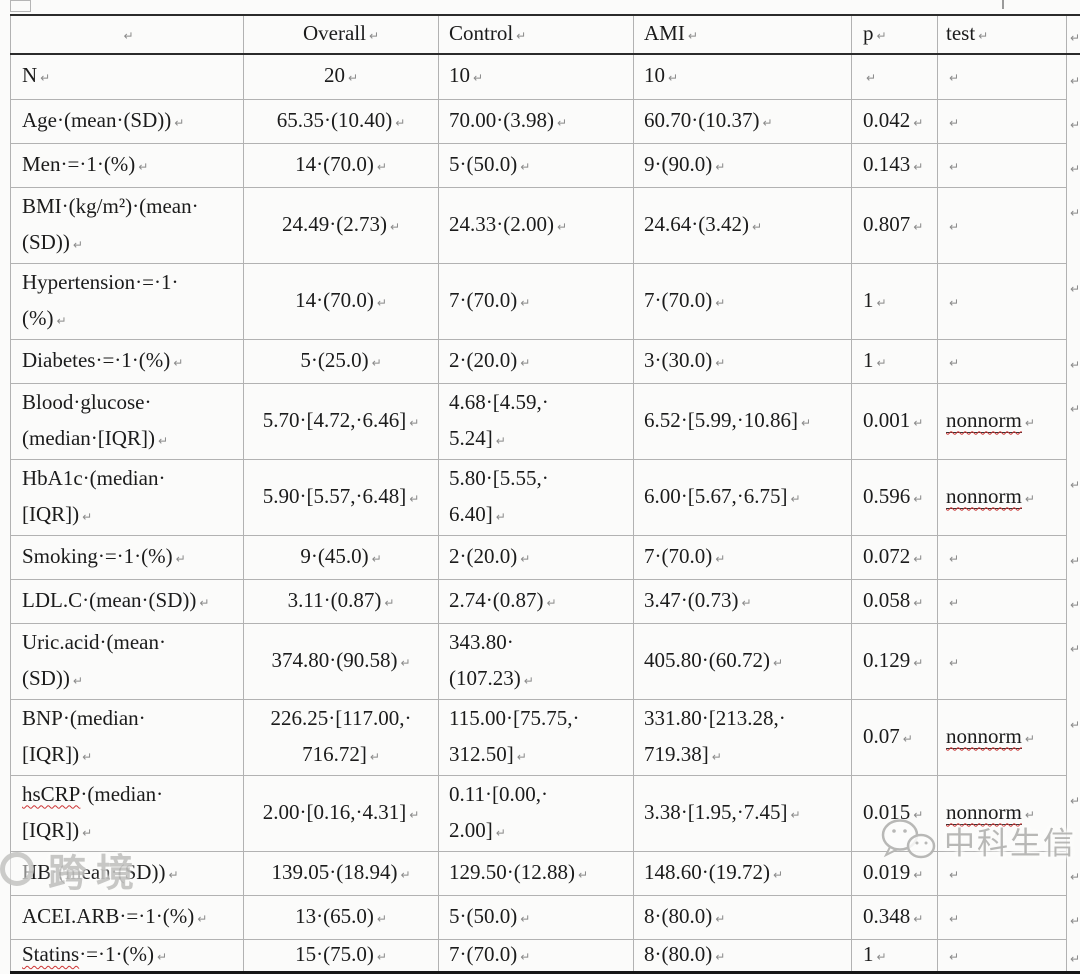 This screenshot has width=1080, height=974. I want to click on cell-label: Statins·=·1·(%)↵, so click(127, 956).